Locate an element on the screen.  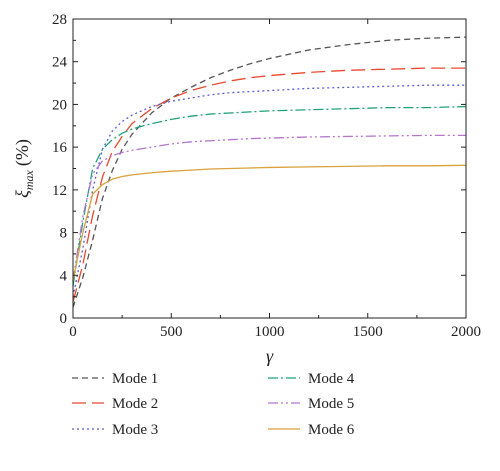
legend: Mode 1 Mode 2 Mode 3 Mode 4 Mode 5 Mode 6 is located at coordinates (213, 404).